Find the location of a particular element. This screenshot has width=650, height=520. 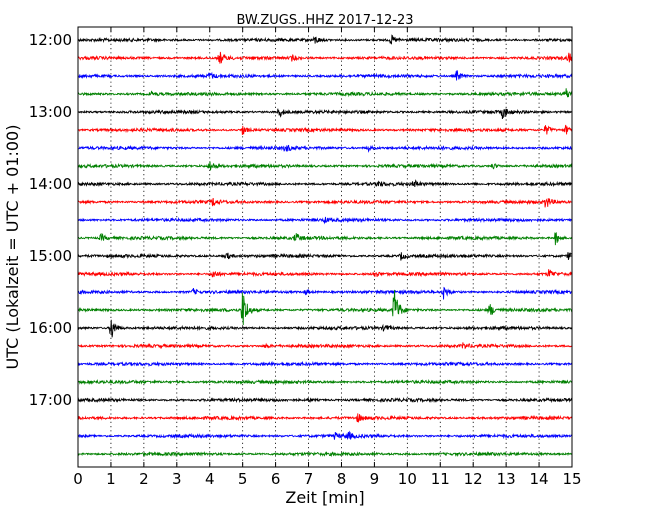

x-tick-label: 6 is located at coordinates (276, 479).